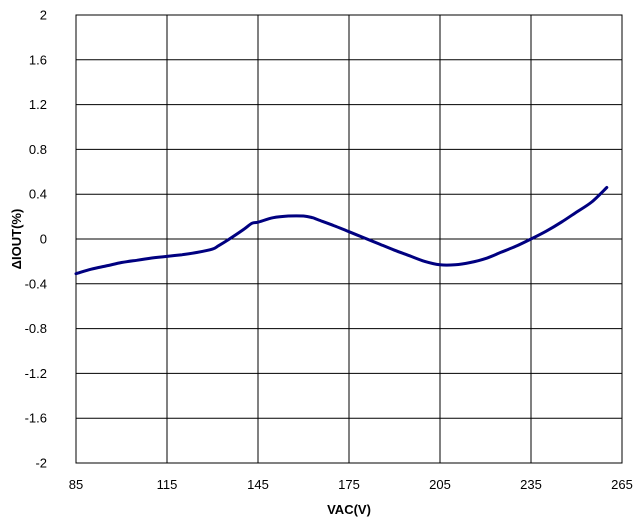  What do you see at coordinates (41, 463) in the screenshot?
I see `y-tick-label: -2` at bounding box center [41, 463].